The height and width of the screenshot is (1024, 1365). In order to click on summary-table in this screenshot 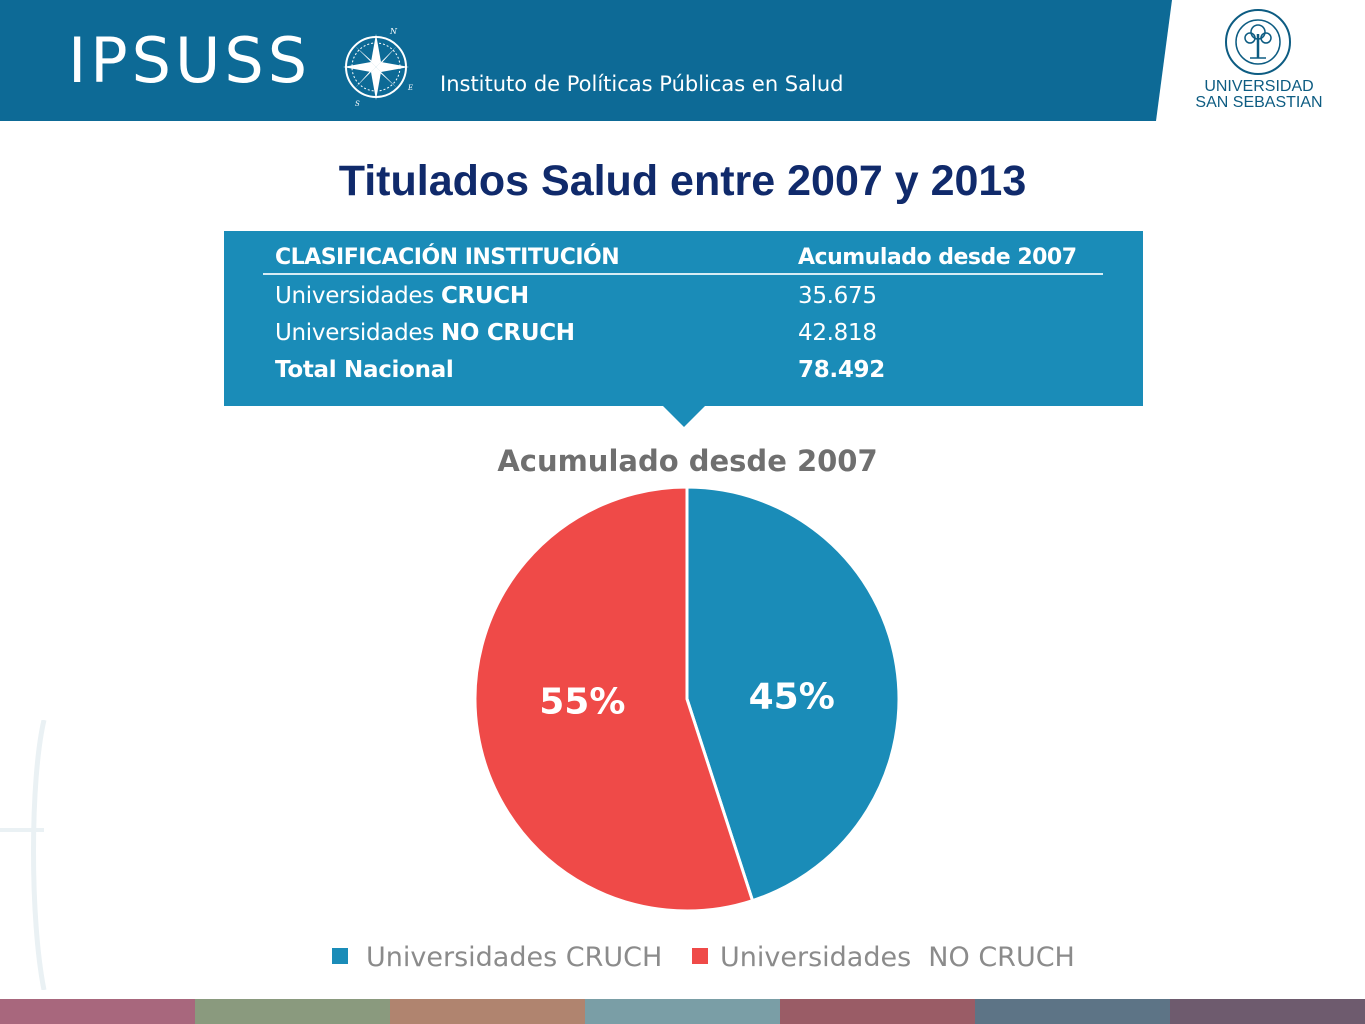, I will do `click(683, 318)`.